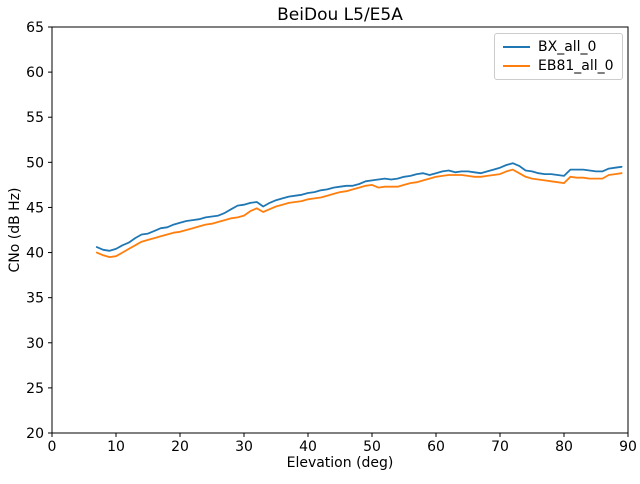  I want to click on x-tick-label: 80, so click(564, 447).